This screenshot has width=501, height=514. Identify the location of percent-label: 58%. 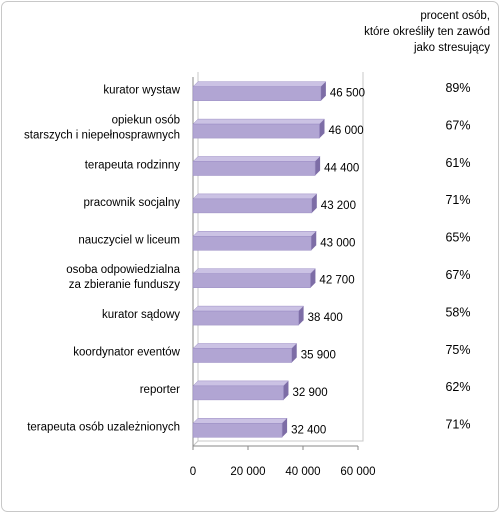
(457, 312).